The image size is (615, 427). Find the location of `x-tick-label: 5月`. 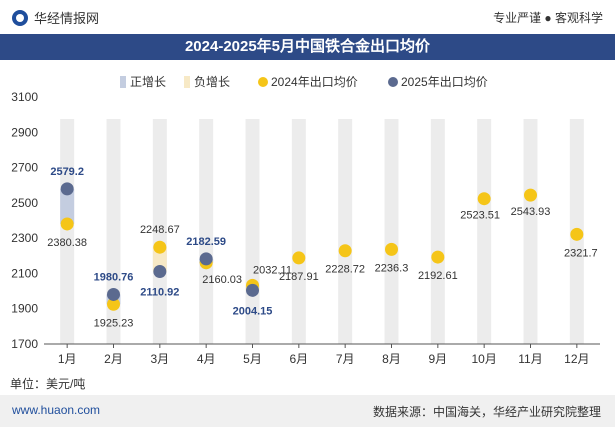

x-tick-label: 5月 is located at coordinates (252, 359).